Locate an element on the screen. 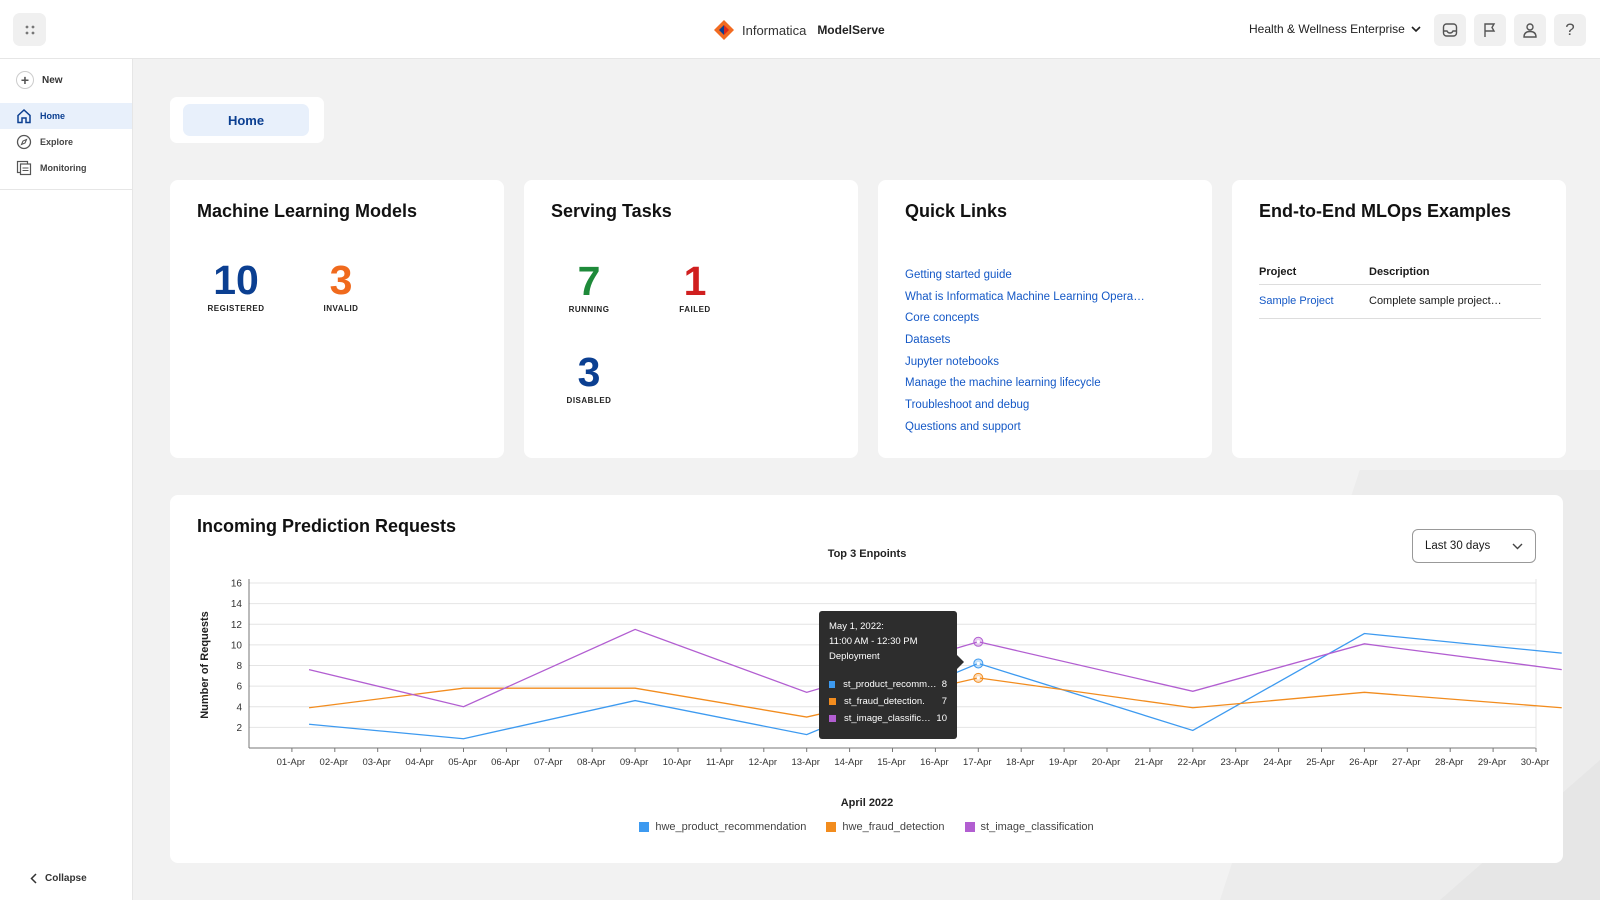 The height and width of the screenshot is (900, 1600). x-tick-label: 25-Apr is located at coordinates (1320, 762).